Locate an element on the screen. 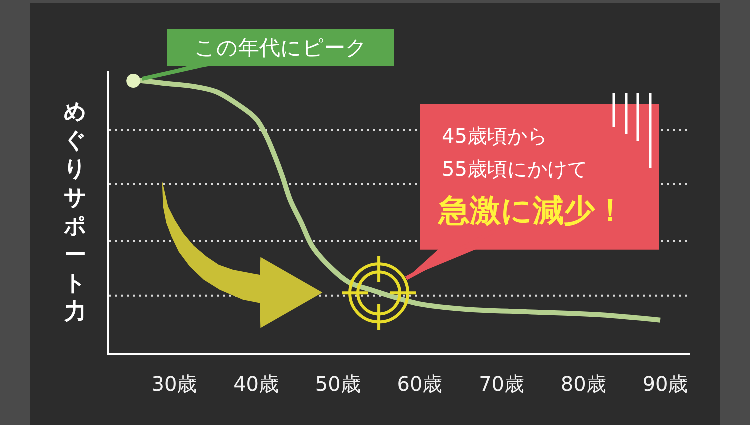  x-tick-label: 90歳 is located at coordinates (665, 384).